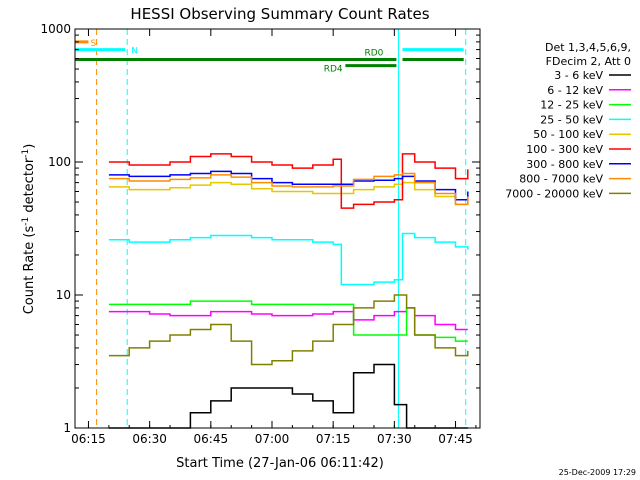 The height and width of the screenshot is (480, 640). Describe the element at coordinates (88, 439) in the screenshot. I see `x-tick-label-0: 06:15` at that location.